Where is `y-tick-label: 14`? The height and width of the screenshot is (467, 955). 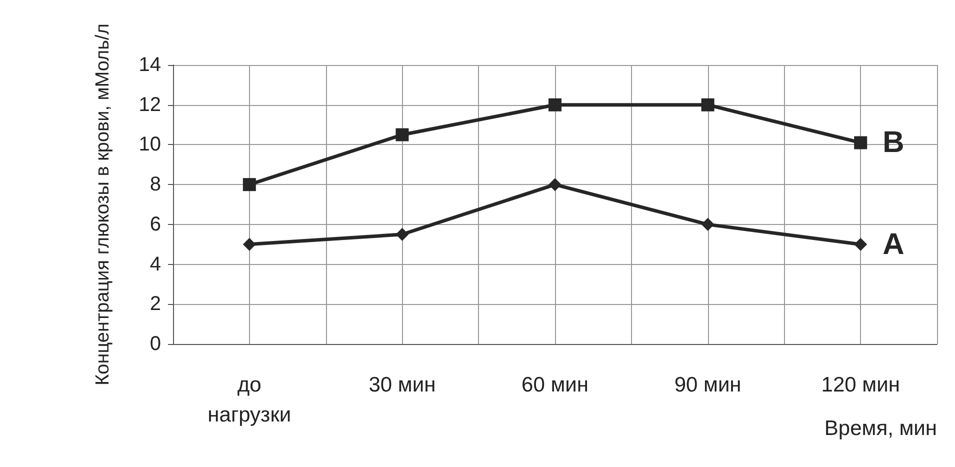 y-tick-label: 14 is located at coordinates (149, 65).